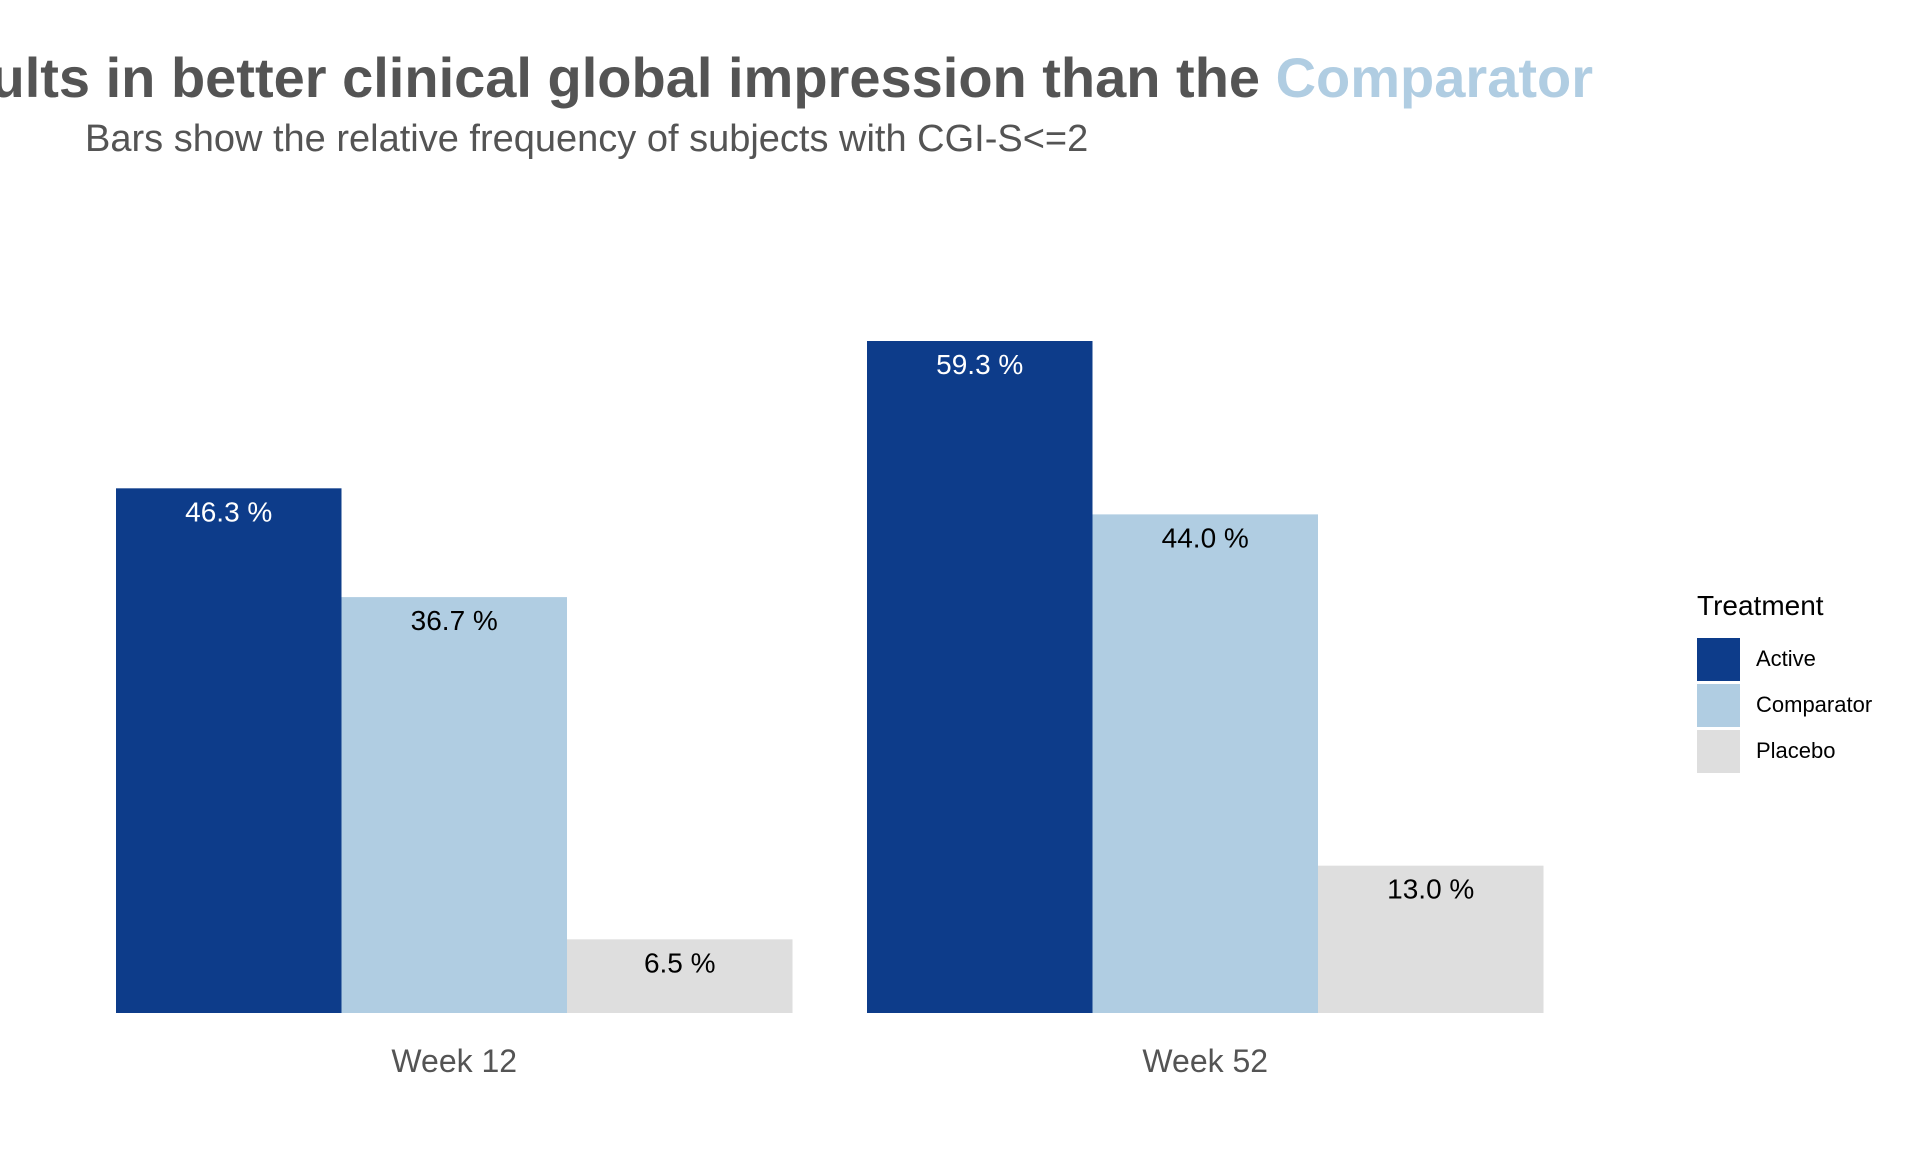  Describe the element at coordinates (454, 620) in the screenshot. I see `data-label-comparator-week-12: 36.7 %` at that location.